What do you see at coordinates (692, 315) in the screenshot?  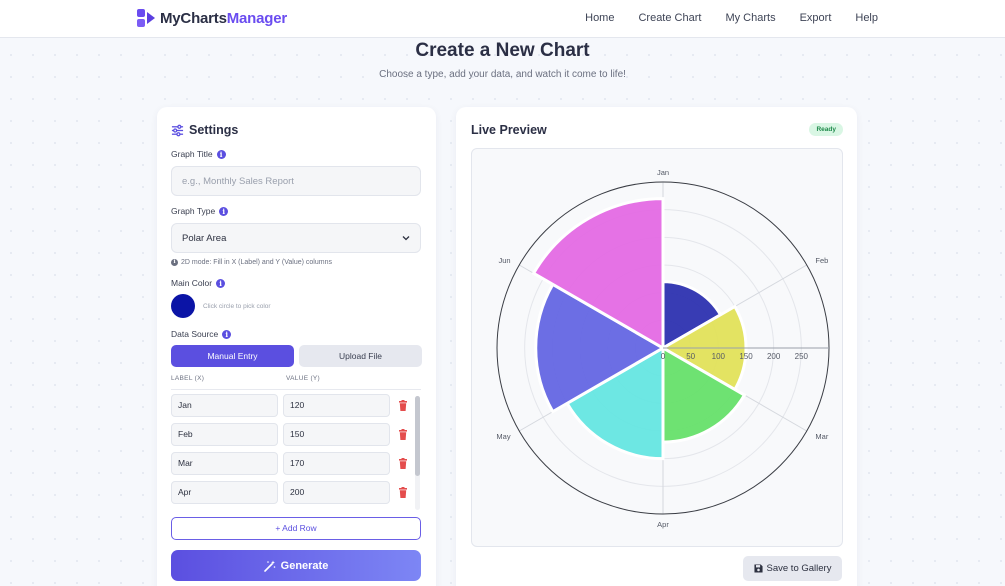 I see `polar-wedge-jan` at bounding box center [692, 315].